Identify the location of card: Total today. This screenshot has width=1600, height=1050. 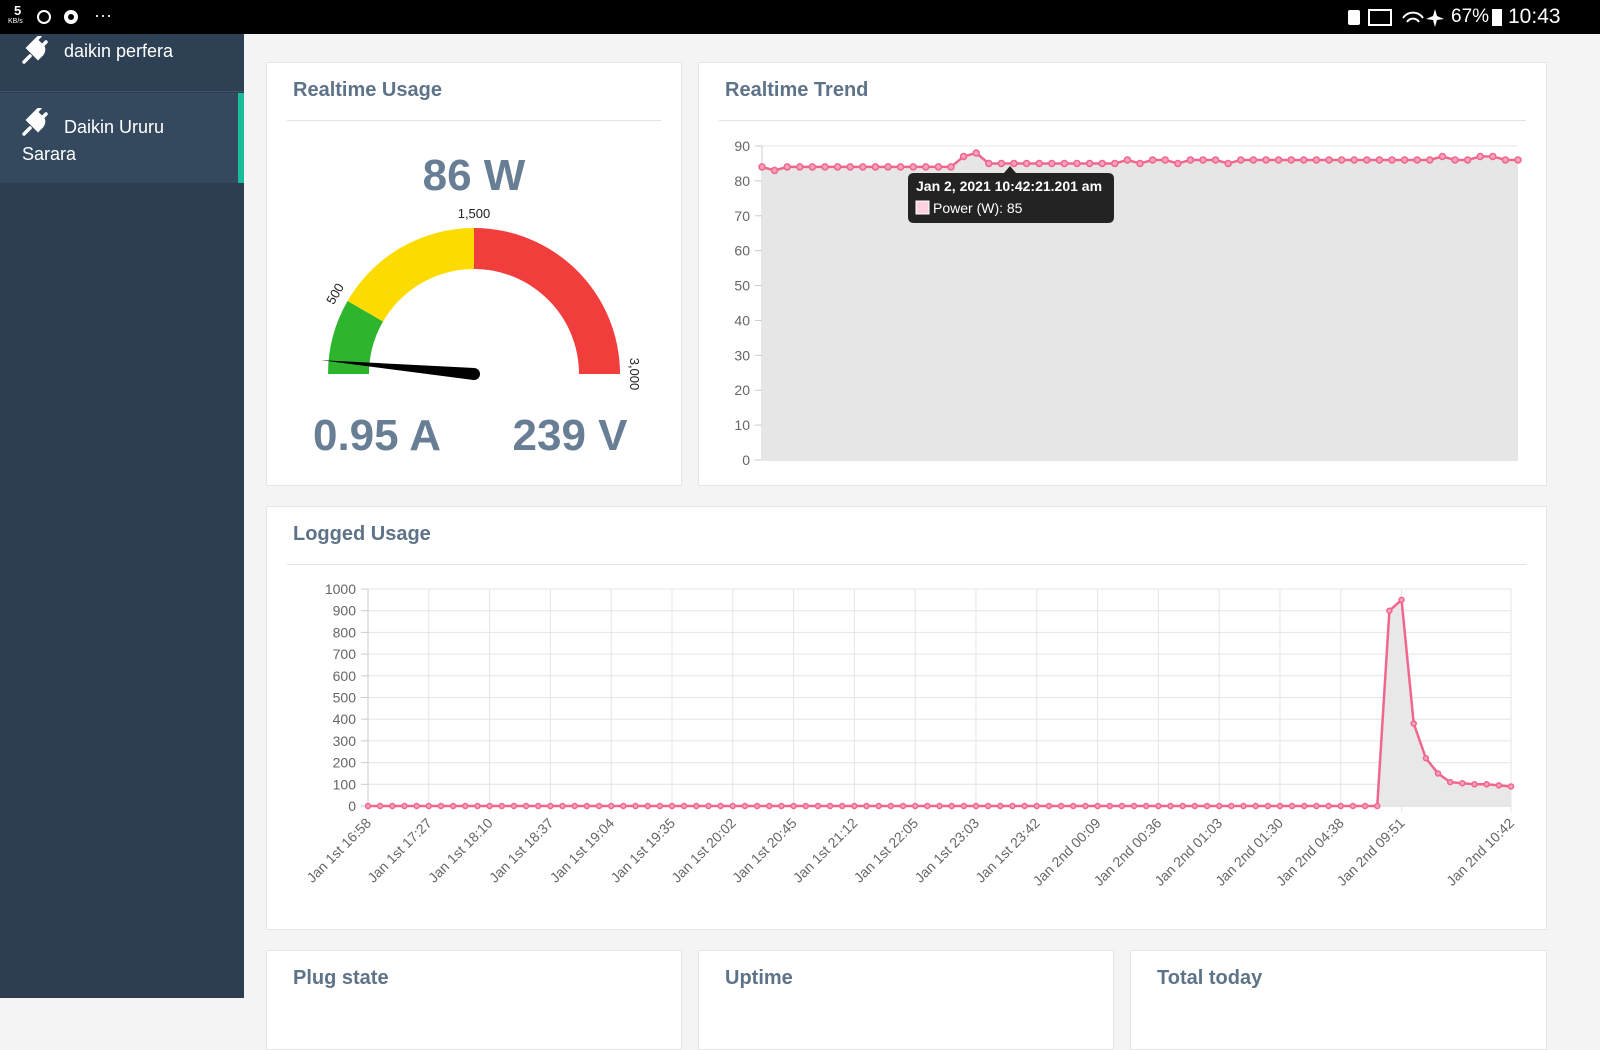
(1338, 1000).